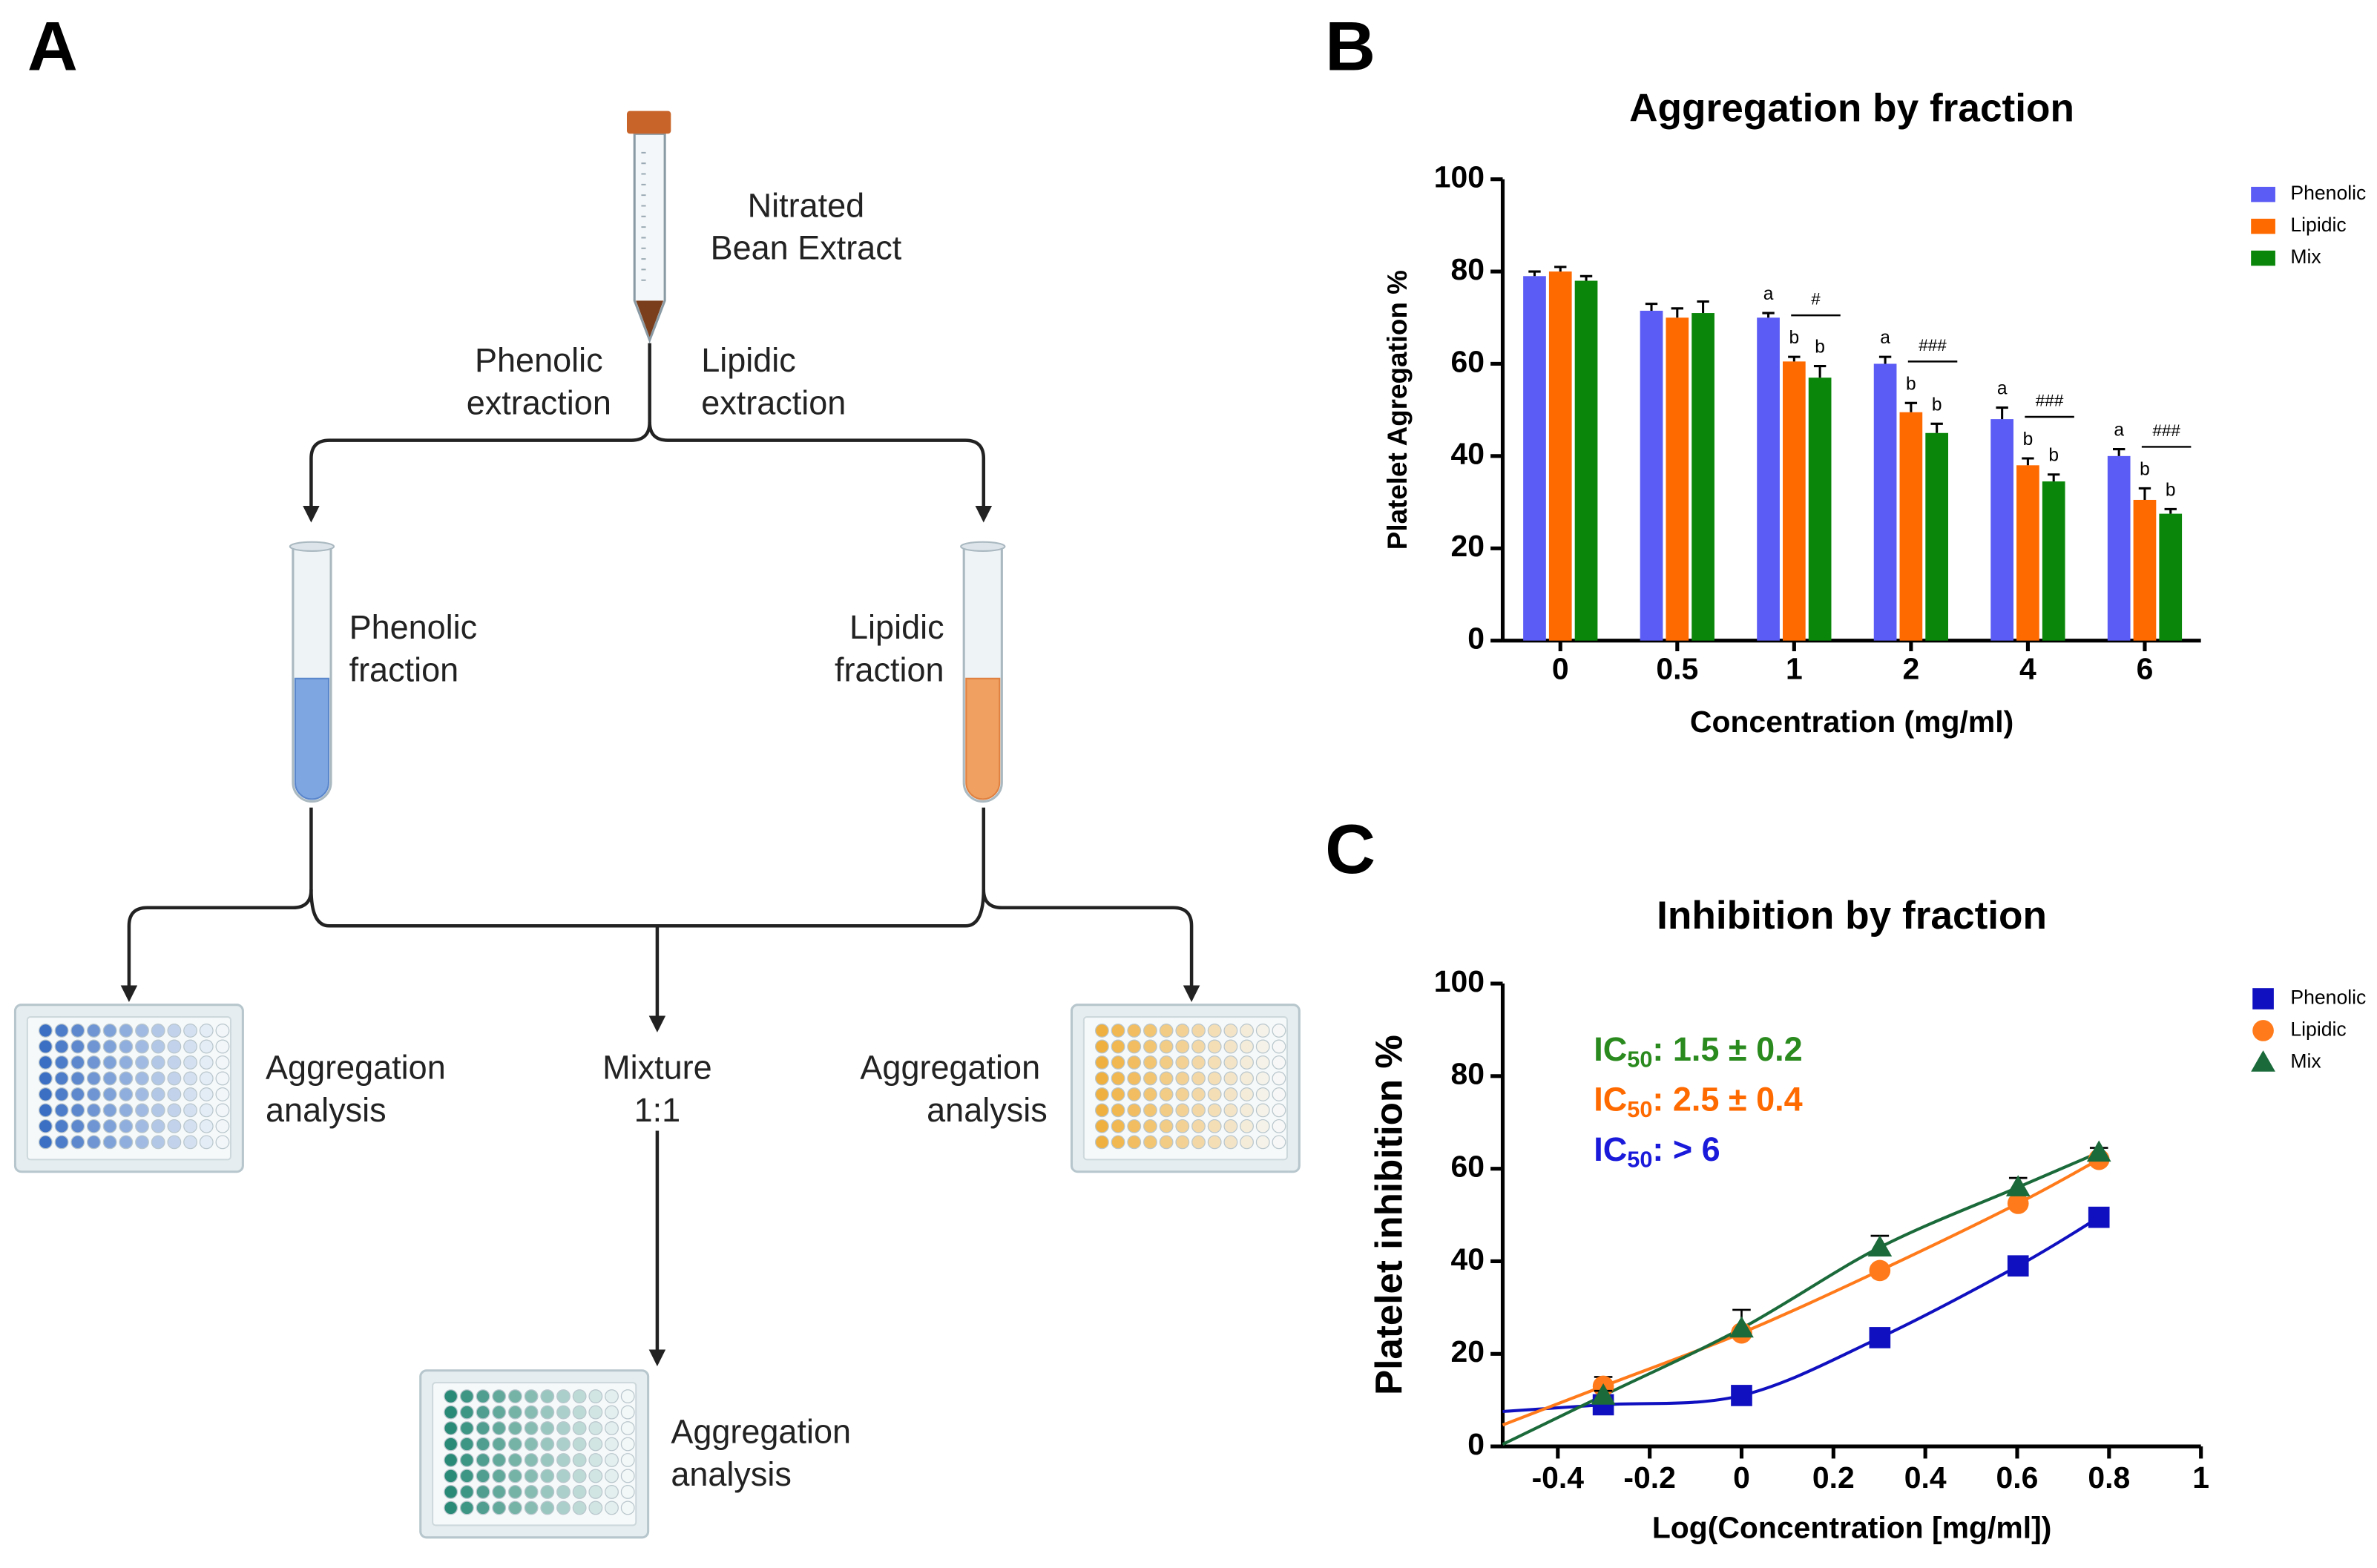  What do you see at coordinates (2305, 257) in the screenshot?
I see `legend-label: Mix` at bounding box center [2305, 257].